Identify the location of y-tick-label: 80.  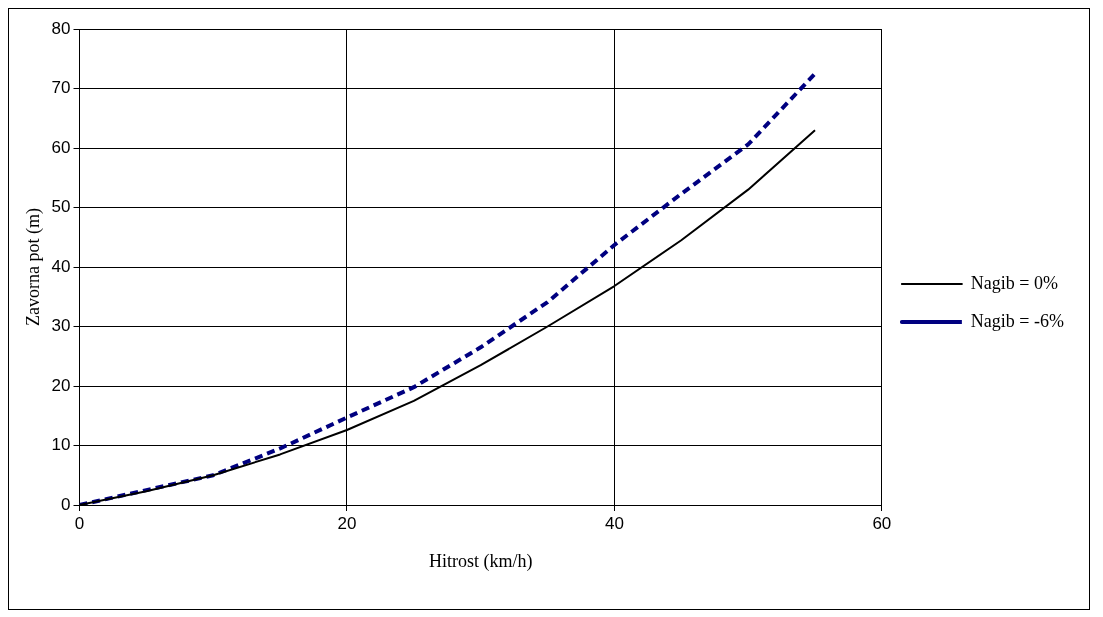
(61, 28).